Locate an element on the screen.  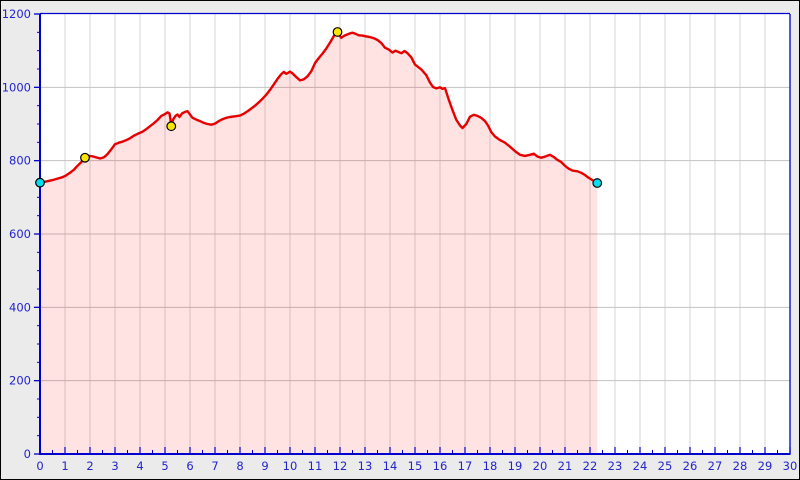
x-tick-label: 10 is located at coordinates (290, 466).